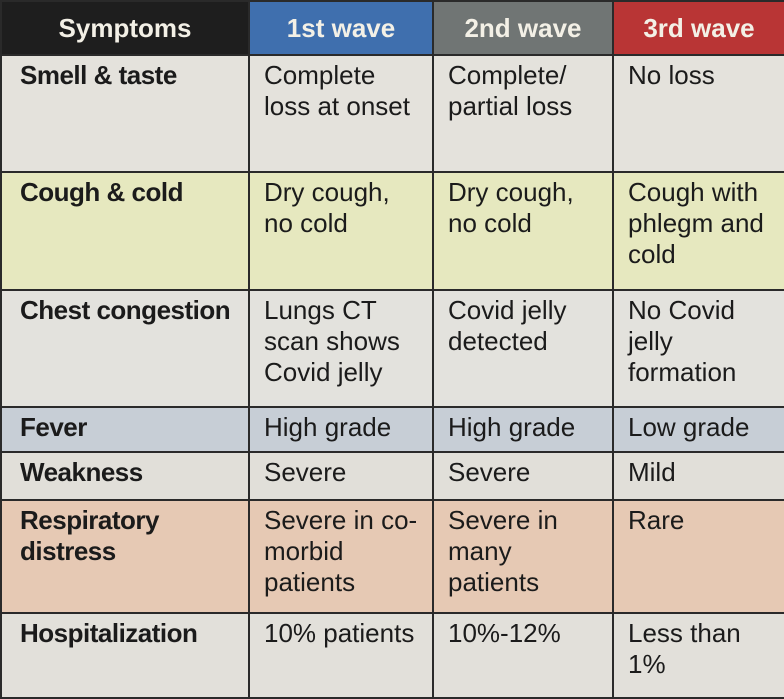 Image resolution: width=784 pixels, height=699 pixels. What do you see at coordinates (341, 556) in the screenshot?
I see `table-cell: Severe in co-morbid patients` at bounding box center [341, 556].